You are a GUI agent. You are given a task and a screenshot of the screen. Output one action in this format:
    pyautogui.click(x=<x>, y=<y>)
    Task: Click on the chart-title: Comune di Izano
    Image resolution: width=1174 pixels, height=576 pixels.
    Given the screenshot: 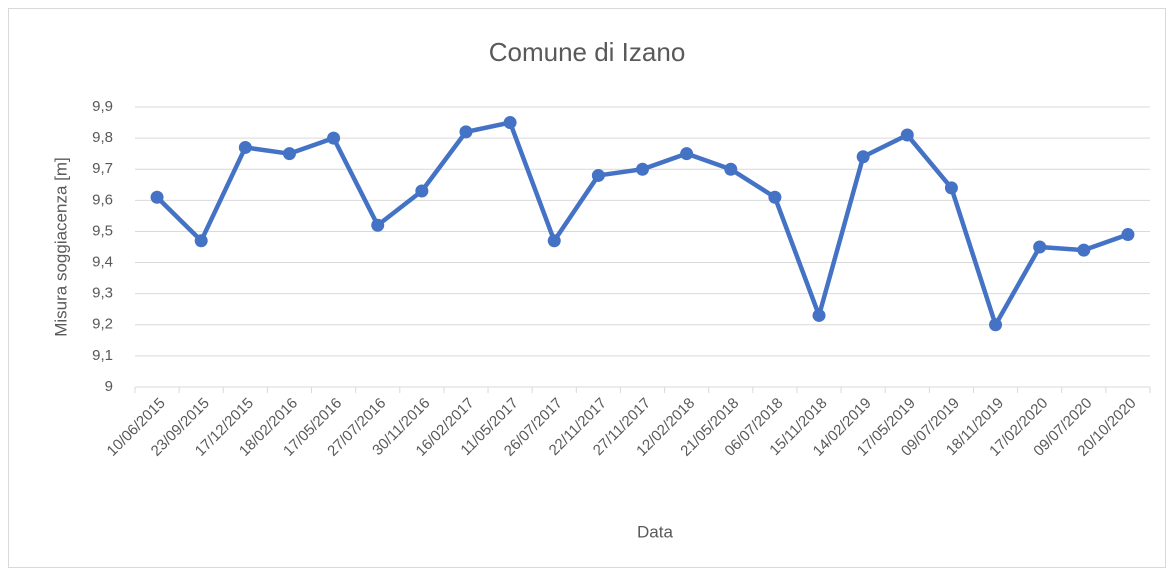 What is the action you would take?
    pyautogui.click(x=587, y=52)
    